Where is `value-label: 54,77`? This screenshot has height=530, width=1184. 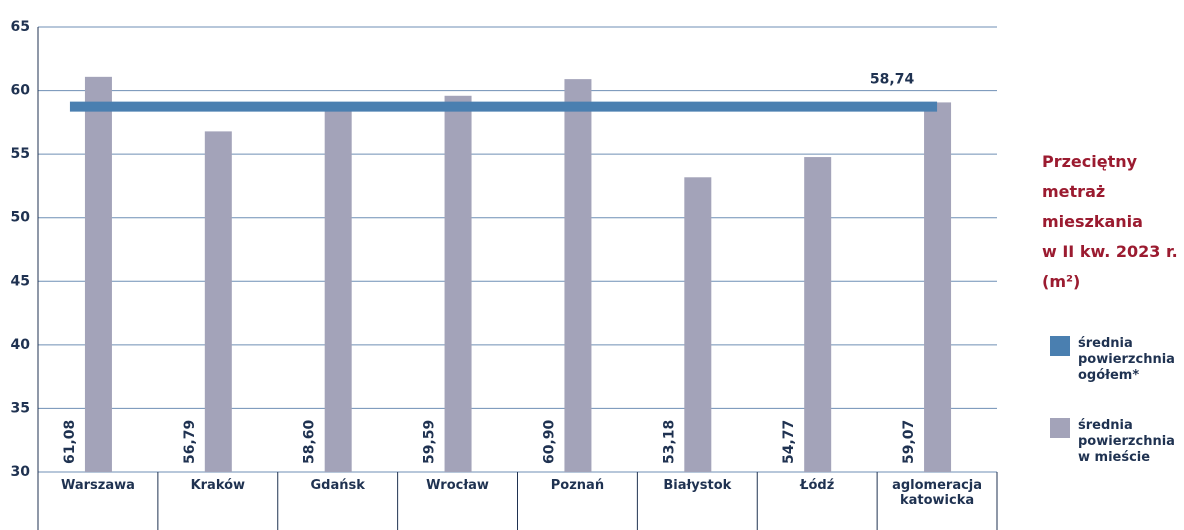
value-label: 54,77 is located at coordinates (789, 442).